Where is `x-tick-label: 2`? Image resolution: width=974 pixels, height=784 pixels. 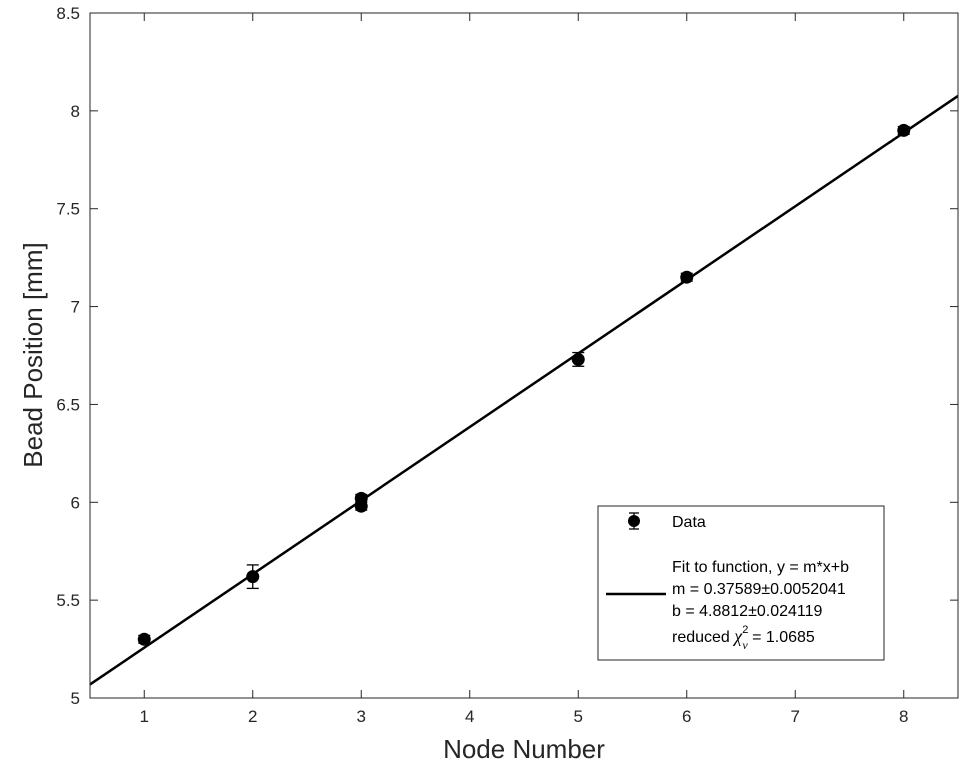 x-tick-label: 2 is located at coordinates (252, 716).